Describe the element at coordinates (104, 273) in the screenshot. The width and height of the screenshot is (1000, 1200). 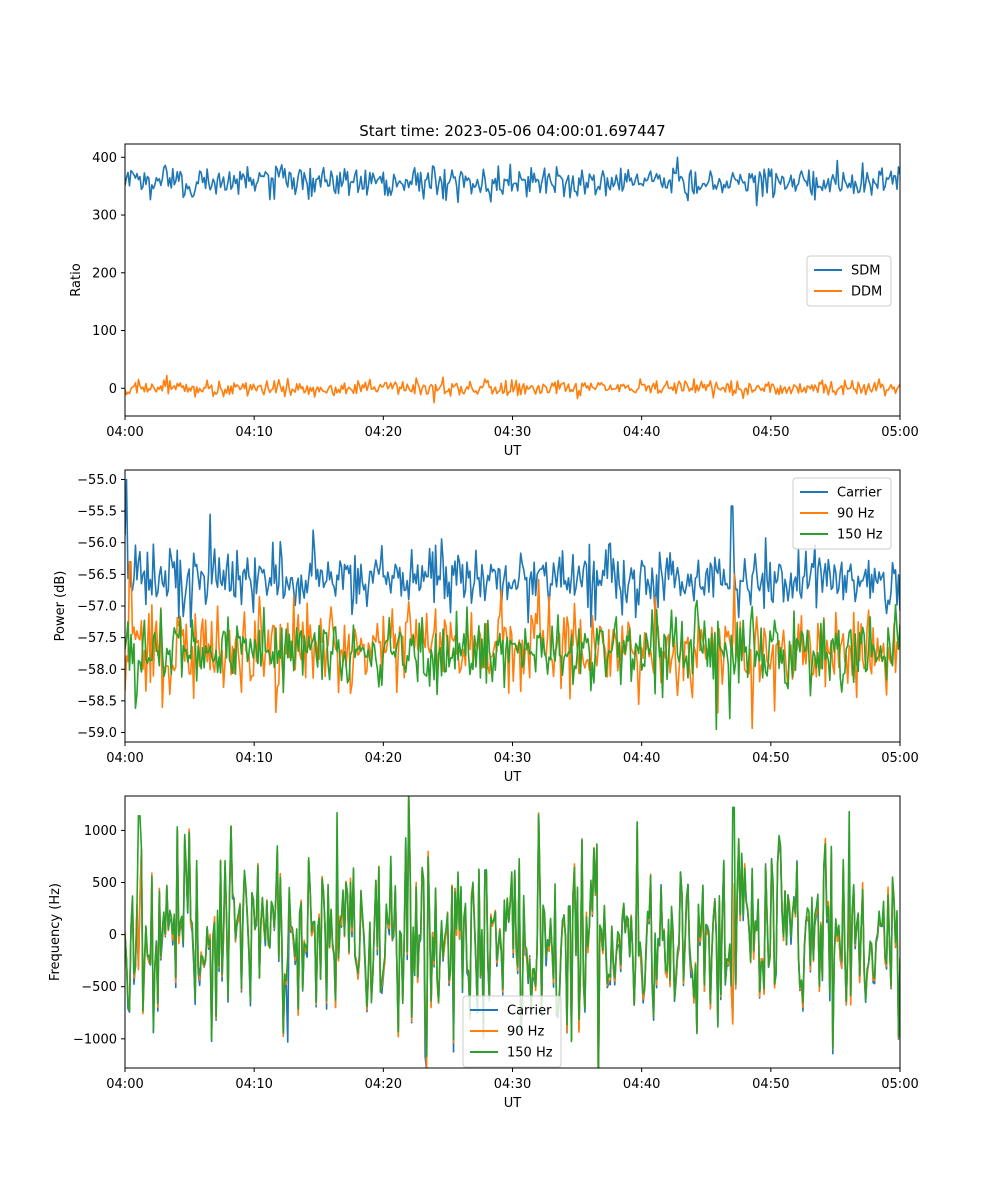
I see `y-tick-label: 200` at that location.